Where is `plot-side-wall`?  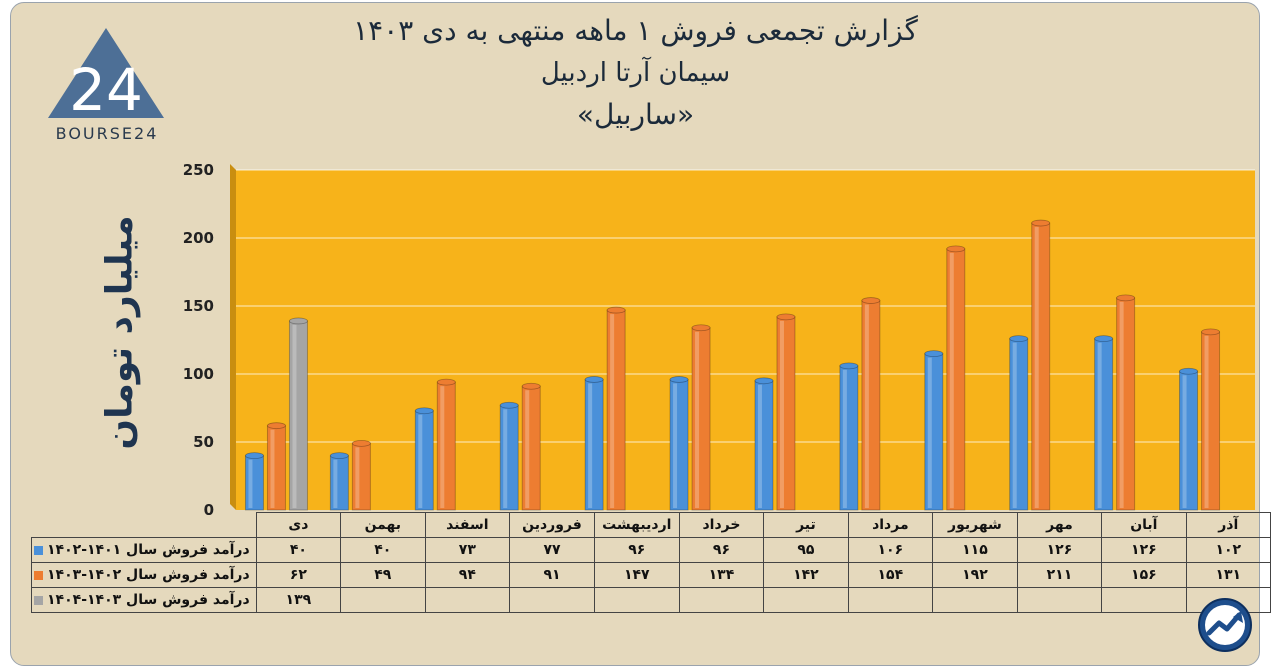
plot-side-wall is located at coordinates (233, 337).